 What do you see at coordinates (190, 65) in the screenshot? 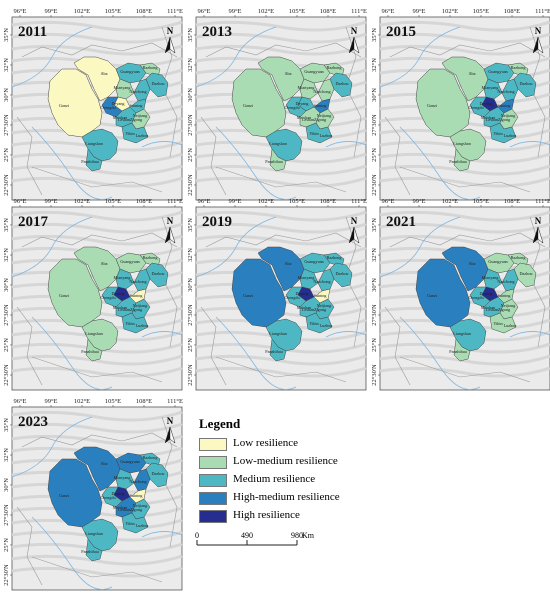
I see `lat-tick-label: 32°N` at bounding box center [190, 65].